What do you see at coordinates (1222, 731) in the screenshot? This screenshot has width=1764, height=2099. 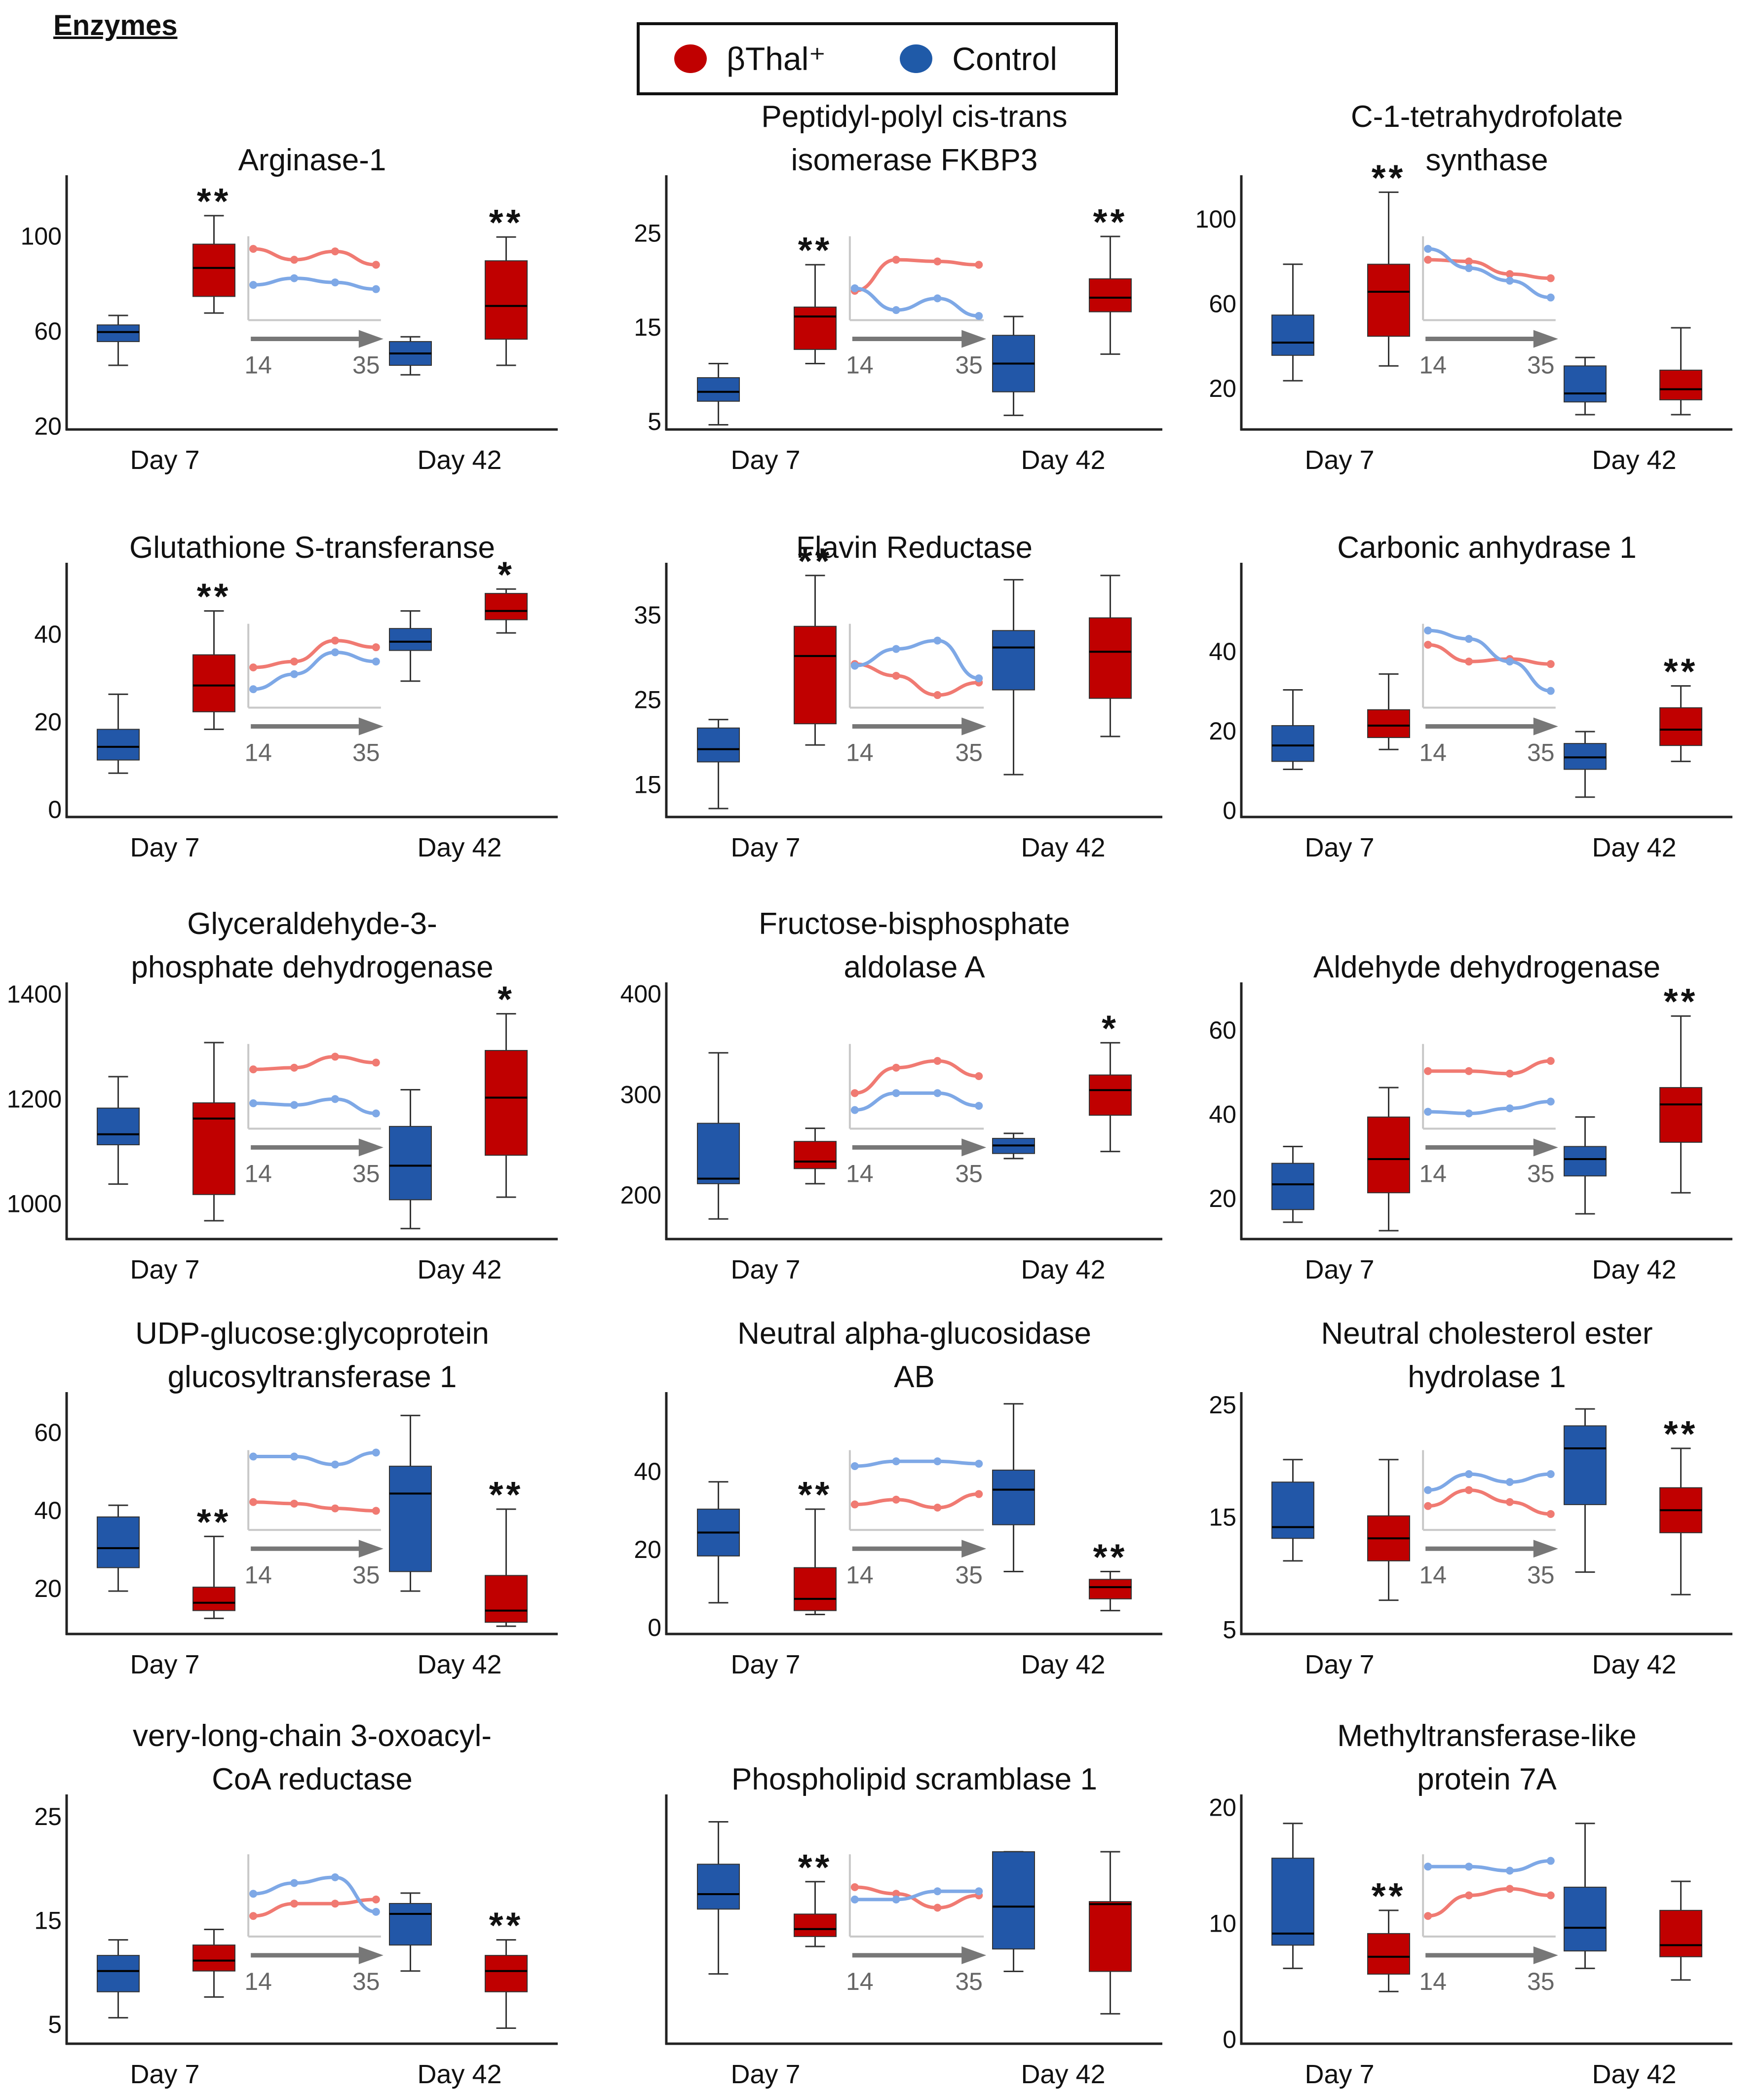 I see `y-tick-label: 20` at bounding box center [1222, 731].